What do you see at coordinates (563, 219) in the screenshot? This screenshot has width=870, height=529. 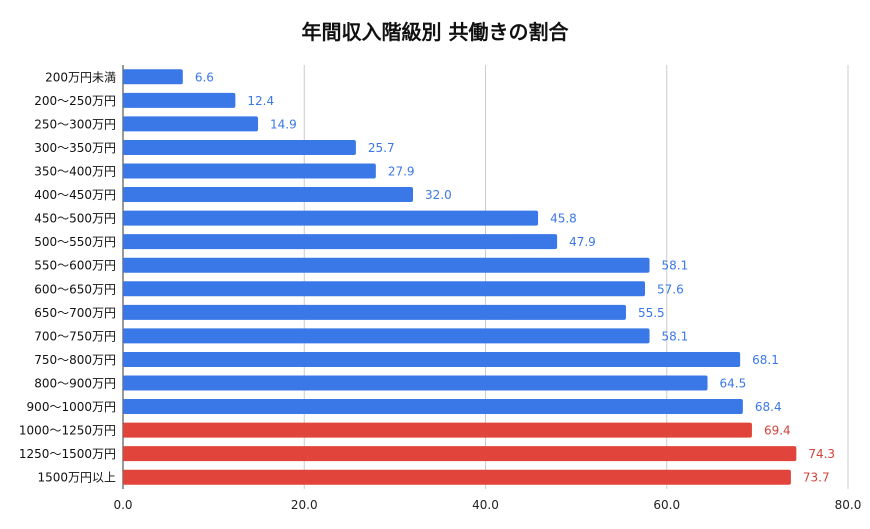 I see `data-label: 45.8` at bounding box center [563, 219].